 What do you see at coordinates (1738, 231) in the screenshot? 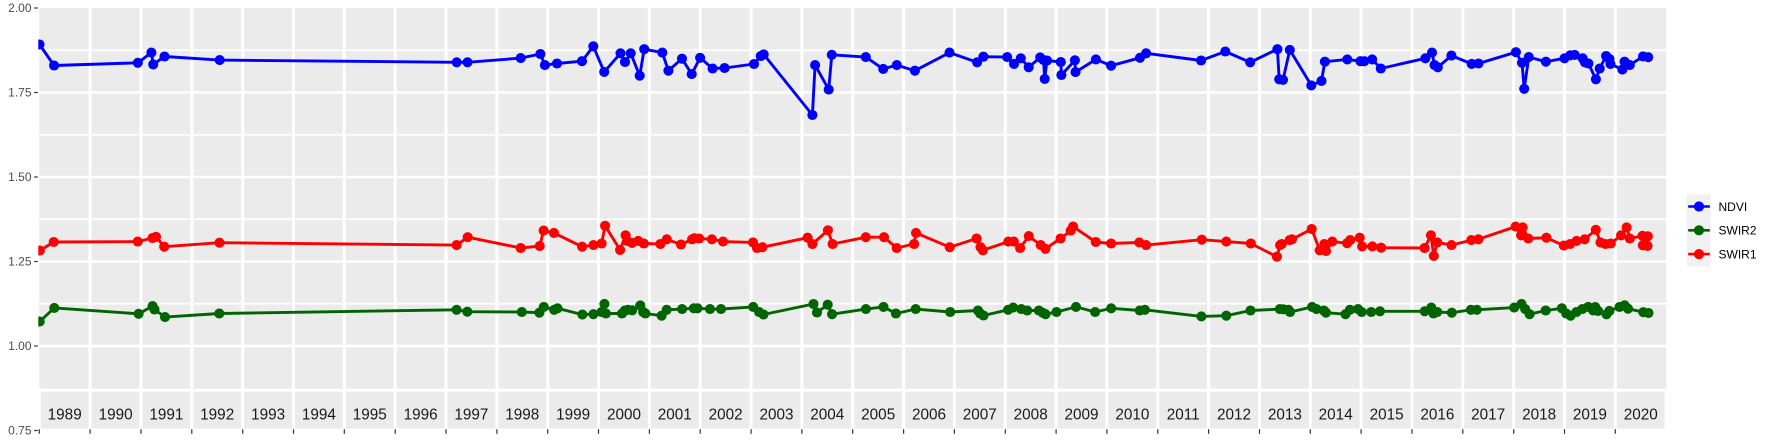
I see `svg-text: SWIR2` at bounding box center [1738, 231].